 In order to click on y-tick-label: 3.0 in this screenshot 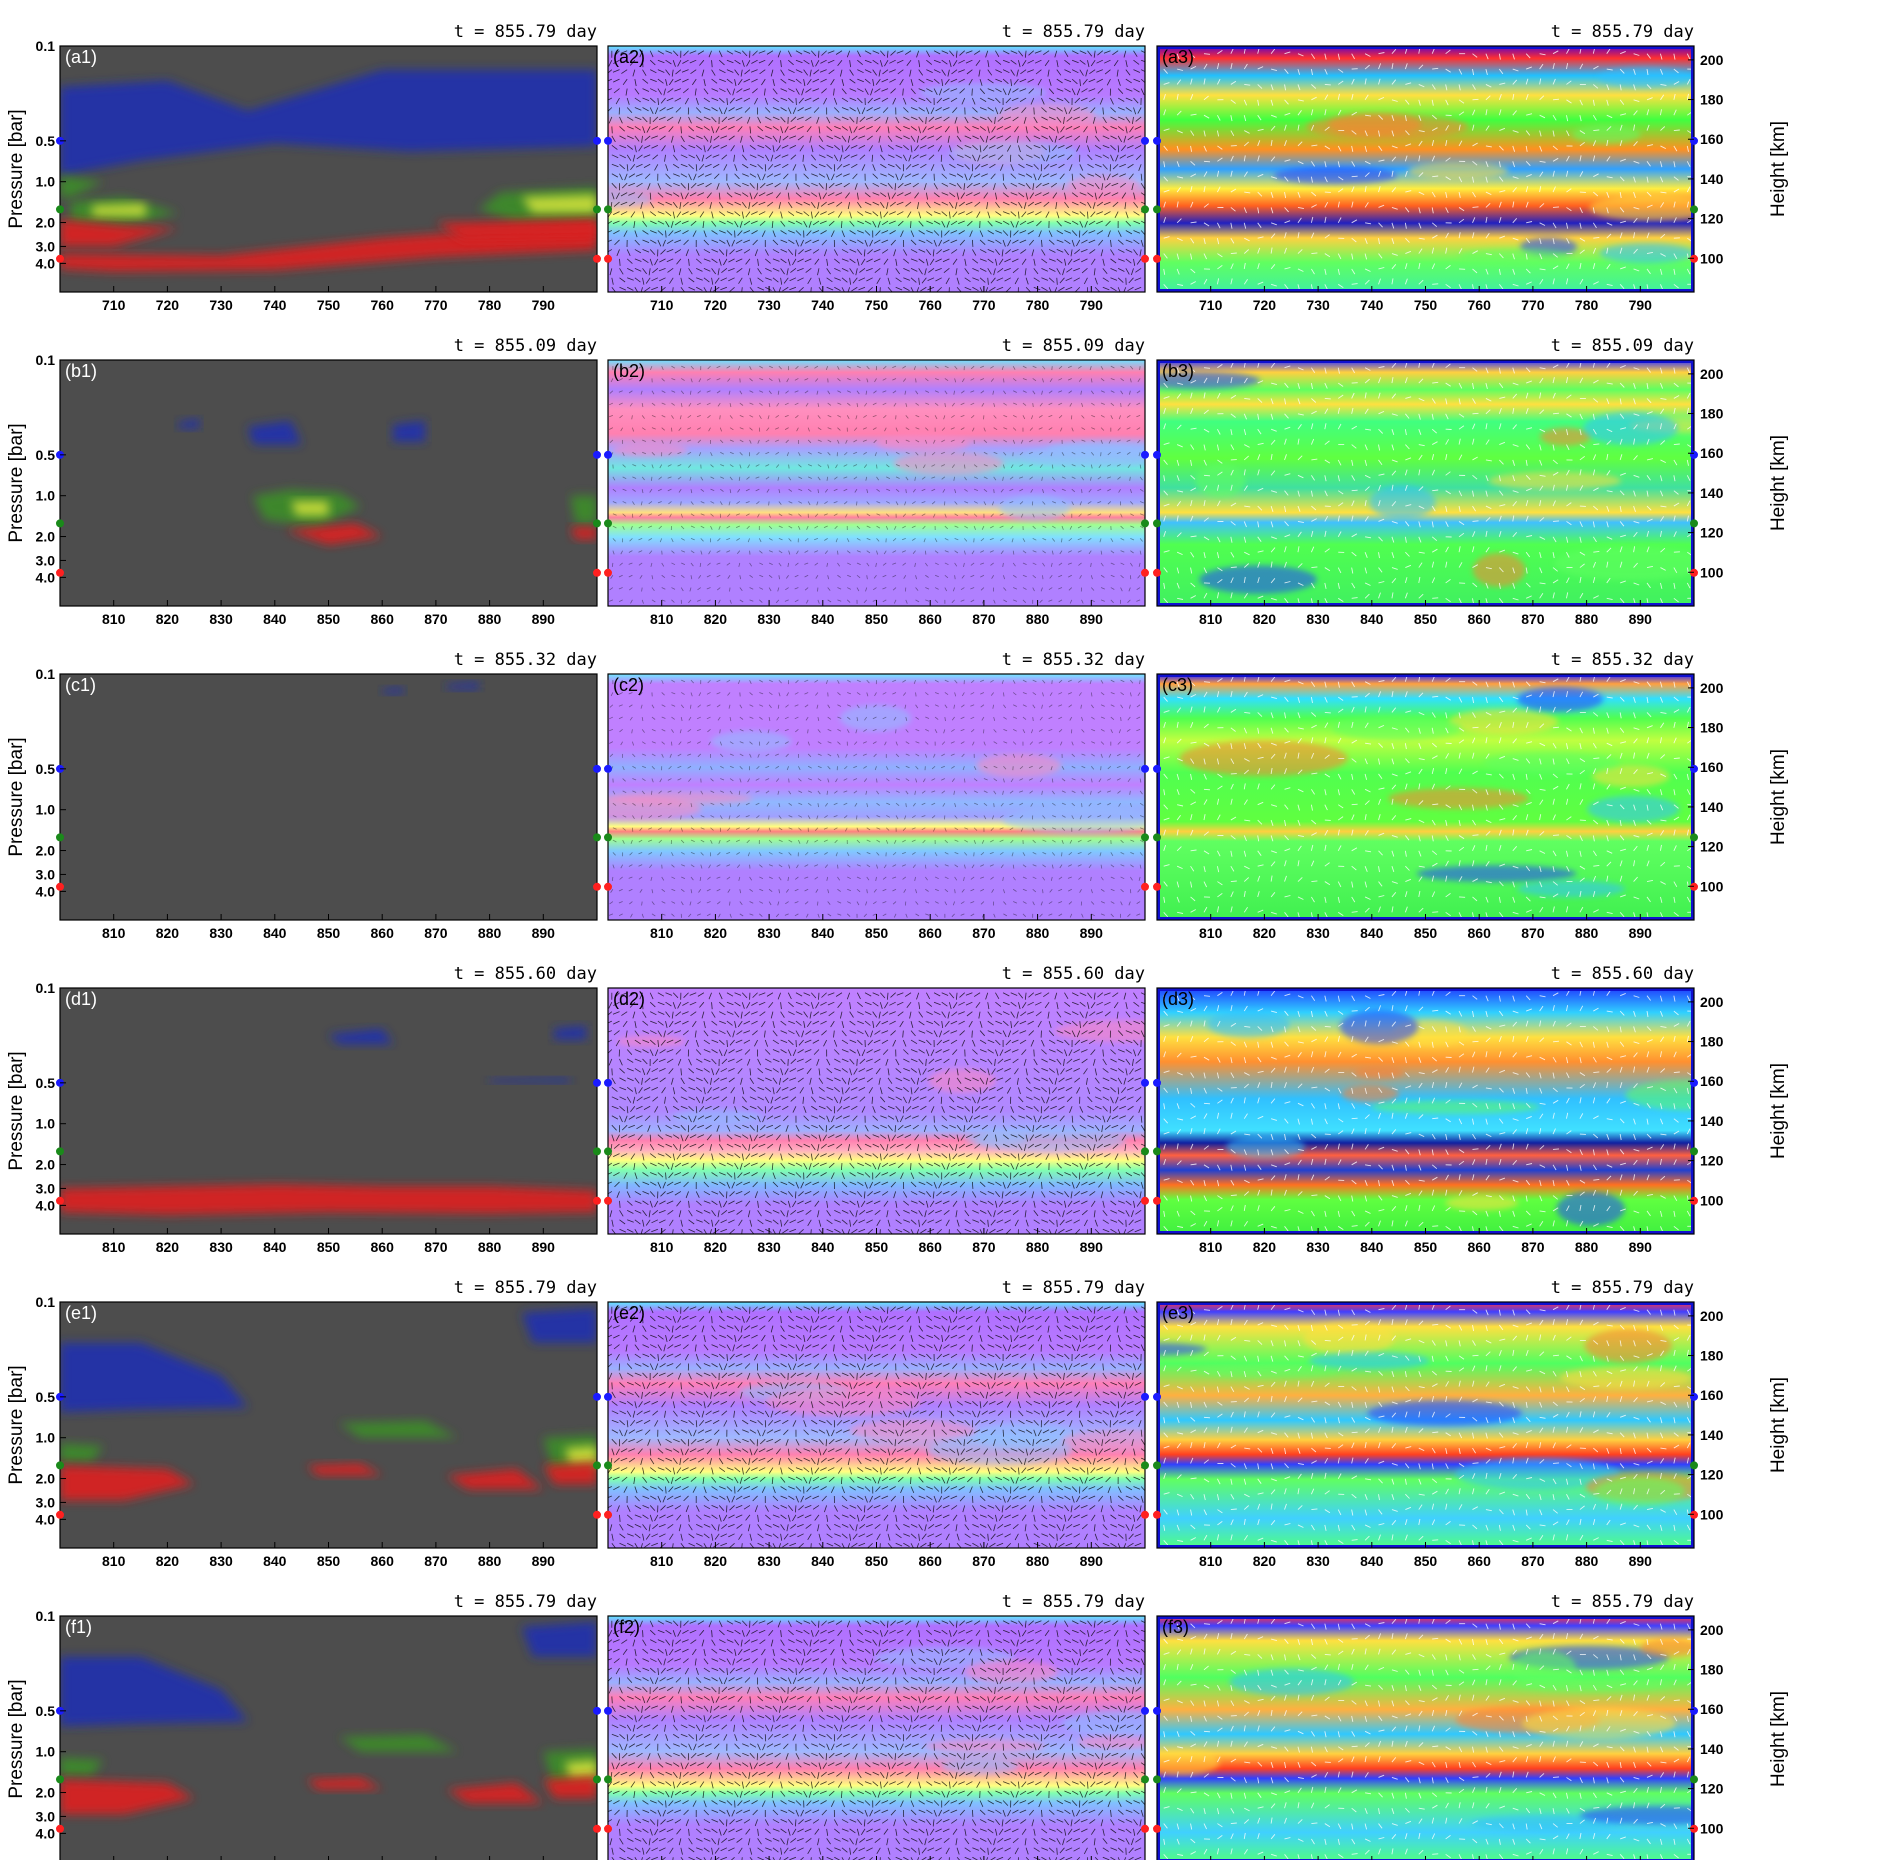, I will do `click(46, 1816)`.